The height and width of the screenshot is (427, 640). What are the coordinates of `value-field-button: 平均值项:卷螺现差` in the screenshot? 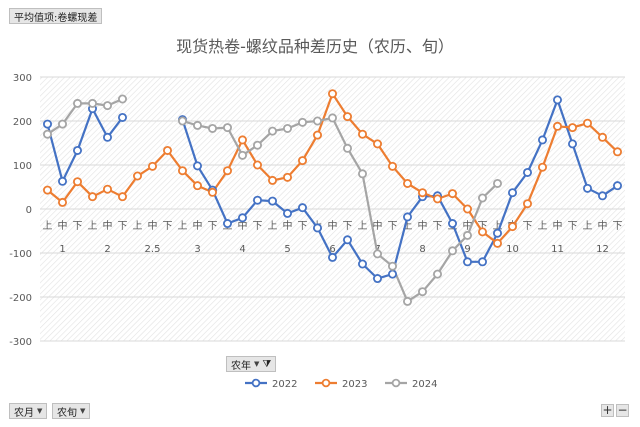 It's located at (56, 16).